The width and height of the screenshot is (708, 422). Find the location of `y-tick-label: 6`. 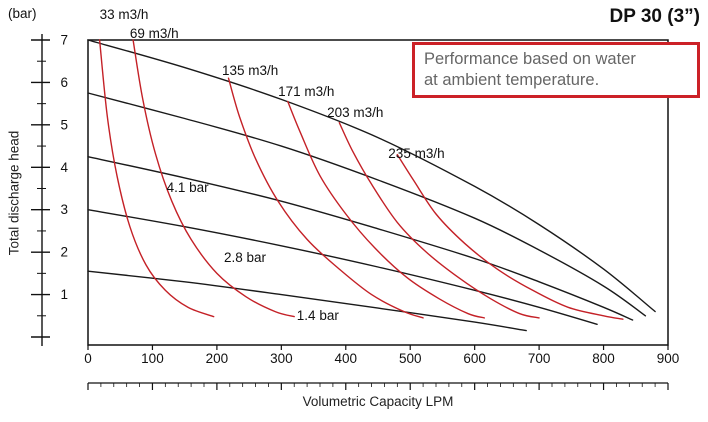

y-tick-label: 6 is located at coordinates (64, 82).